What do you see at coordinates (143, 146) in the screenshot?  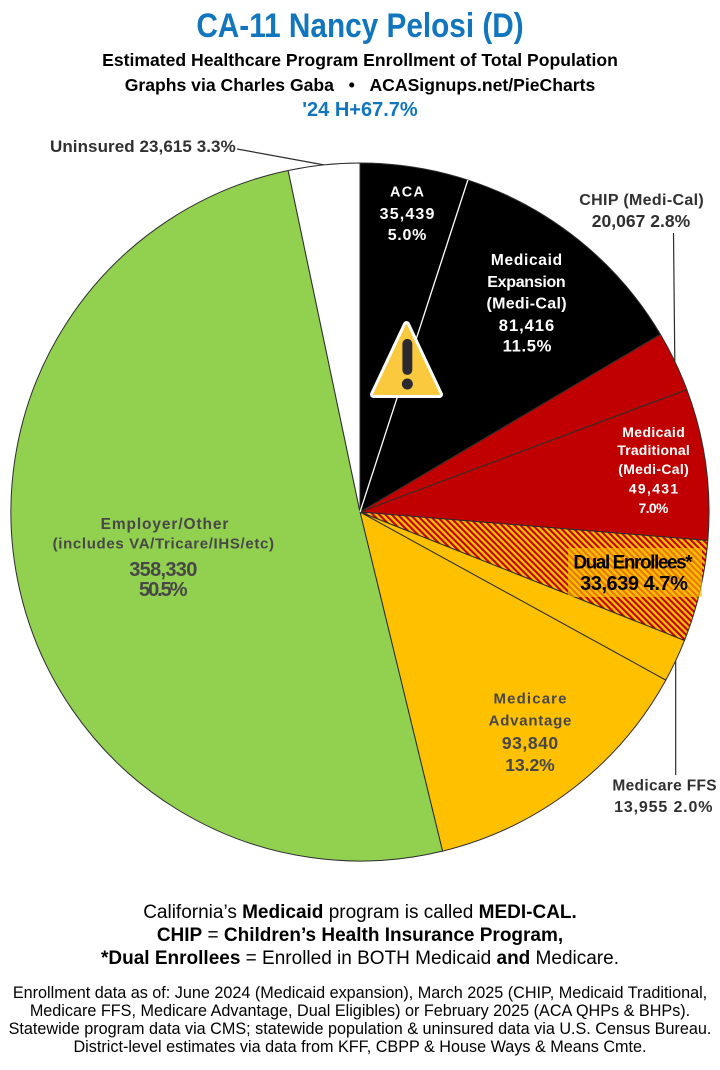 I see `svg-text: Uninsured 23,615 3.3%` at bounding box center [143, 146].